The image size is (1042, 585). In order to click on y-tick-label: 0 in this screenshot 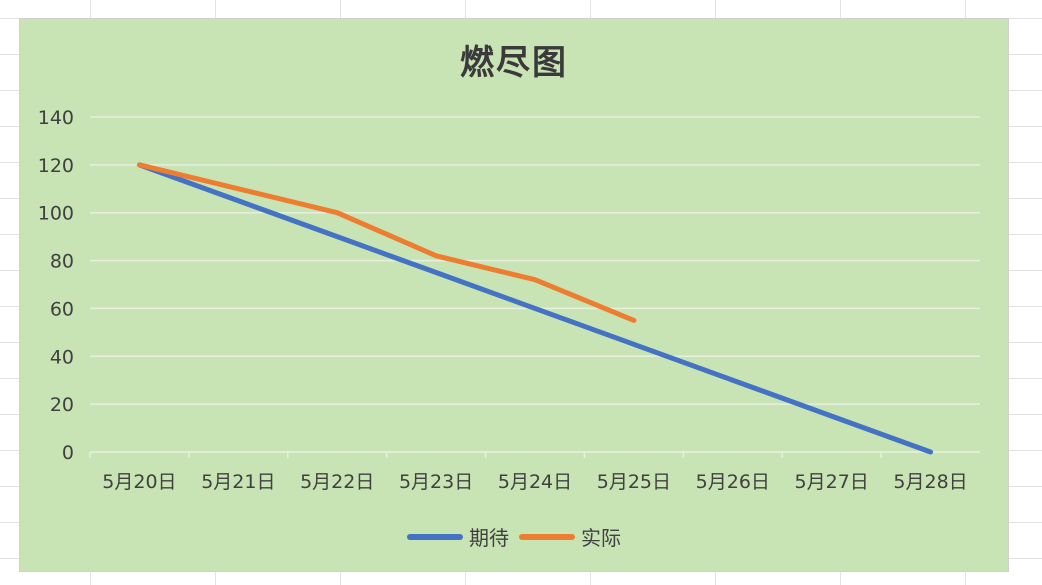, I will do `click(68, 453)`.